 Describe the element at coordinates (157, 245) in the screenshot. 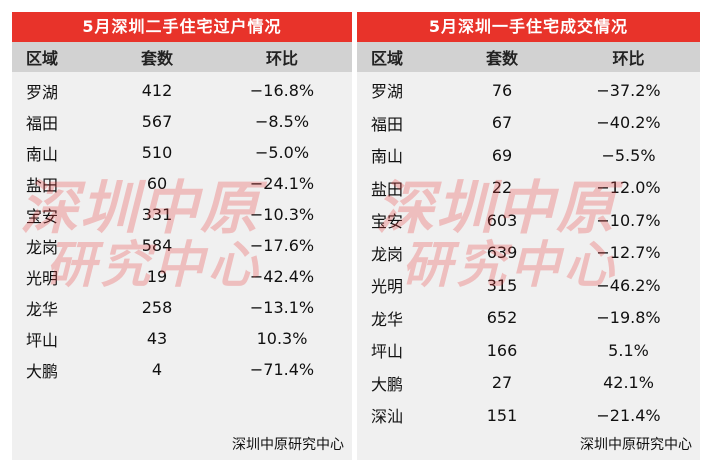

I see `cell-units: 584` at that location.